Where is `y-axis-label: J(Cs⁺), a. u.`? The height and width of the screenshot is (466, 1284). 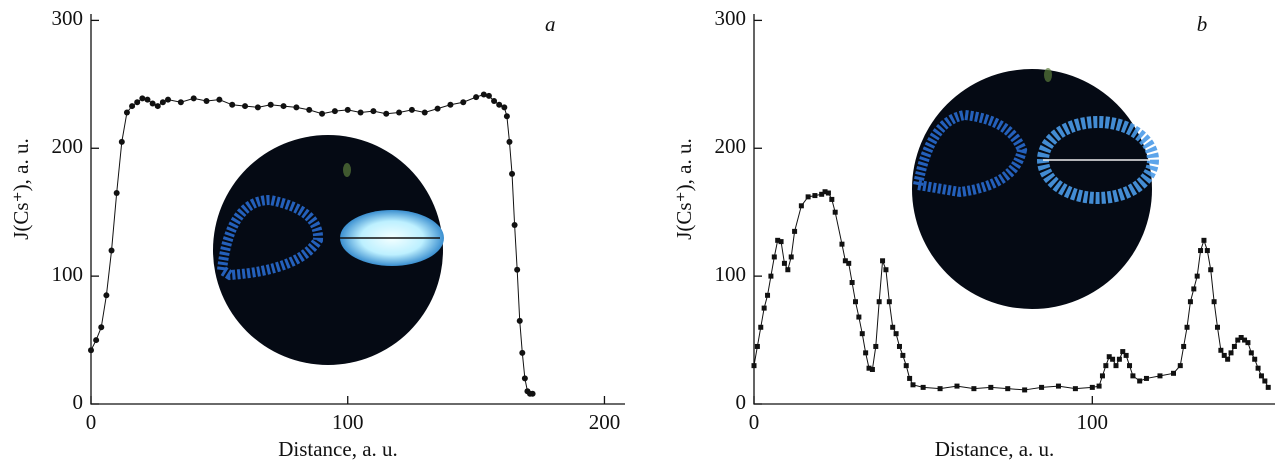
y-axis-label: J(Cs⁺), a. u. is located at coordinates (21, 189).